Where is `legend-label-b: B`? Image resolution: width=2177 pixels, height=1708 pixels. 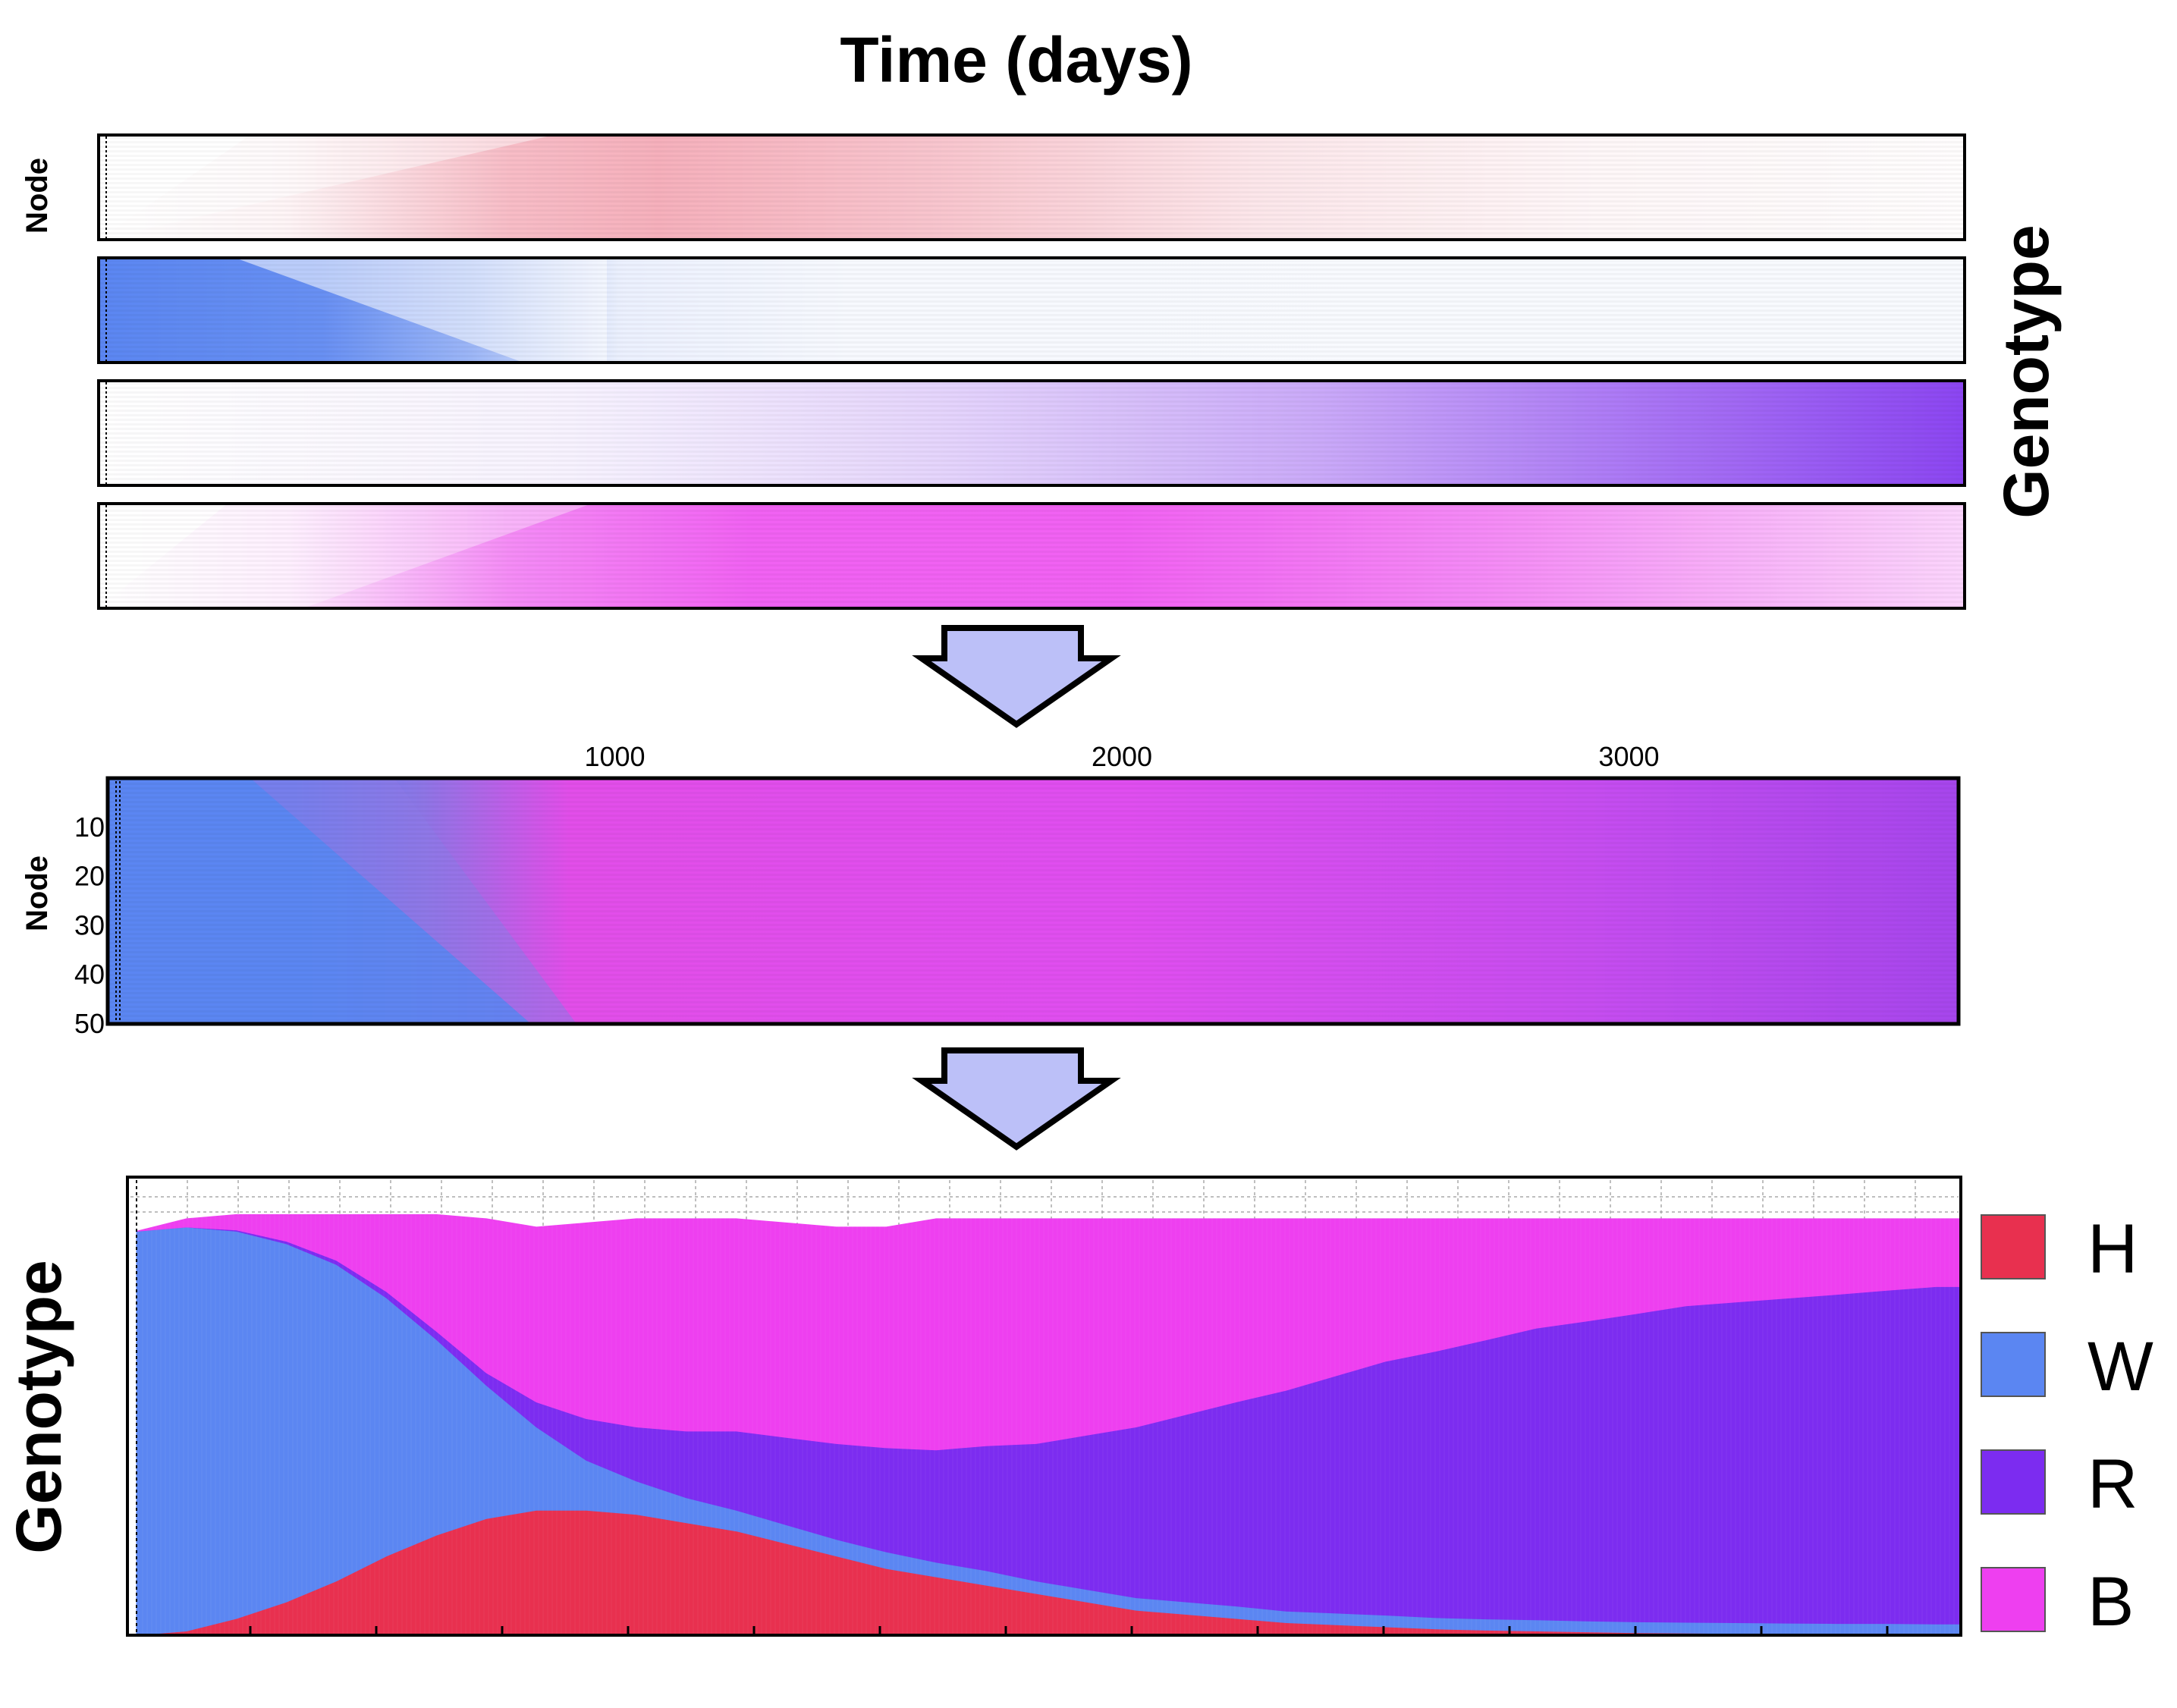 legend-label-b: B is located at coordinates (2110, 1601).